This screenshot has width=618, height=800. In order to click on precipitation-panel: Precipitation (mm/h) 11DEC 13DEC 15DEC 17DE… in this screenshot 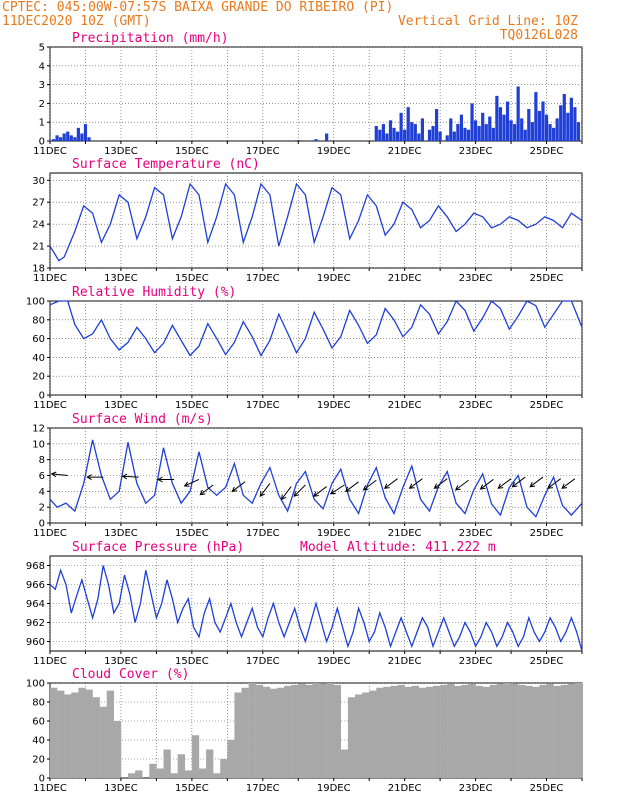, I will do `click(308, 94)`.